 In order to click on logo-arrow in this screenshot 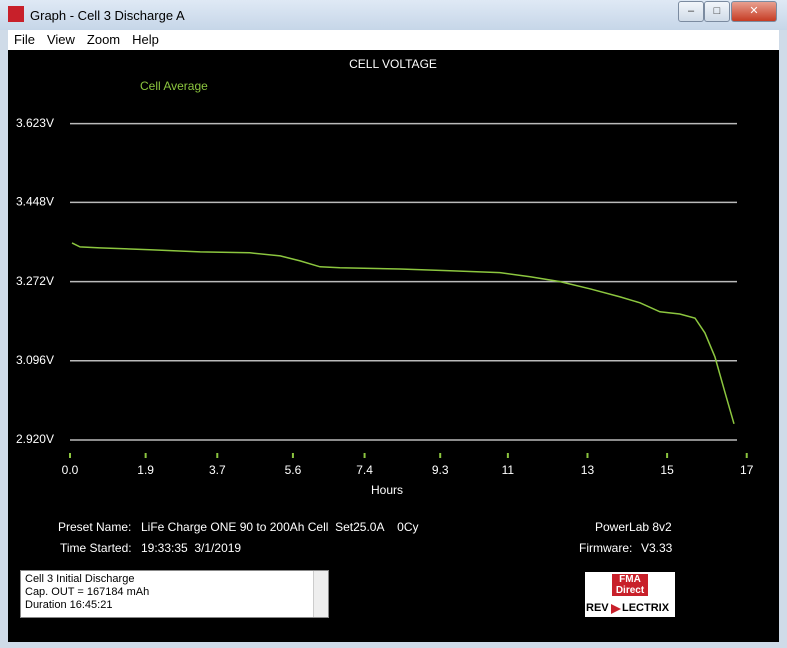, I will do `click(616, 609)`.